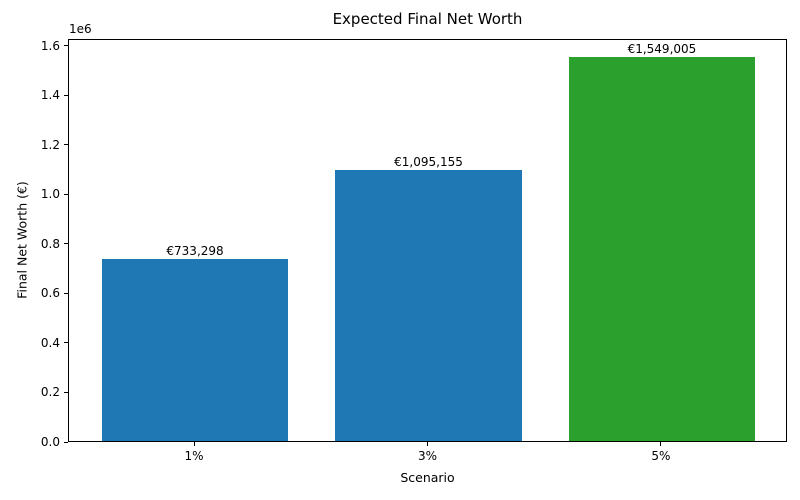 The image size is (800, 500). I want to click on y-tick-label: 1.2, so click(50, 144).